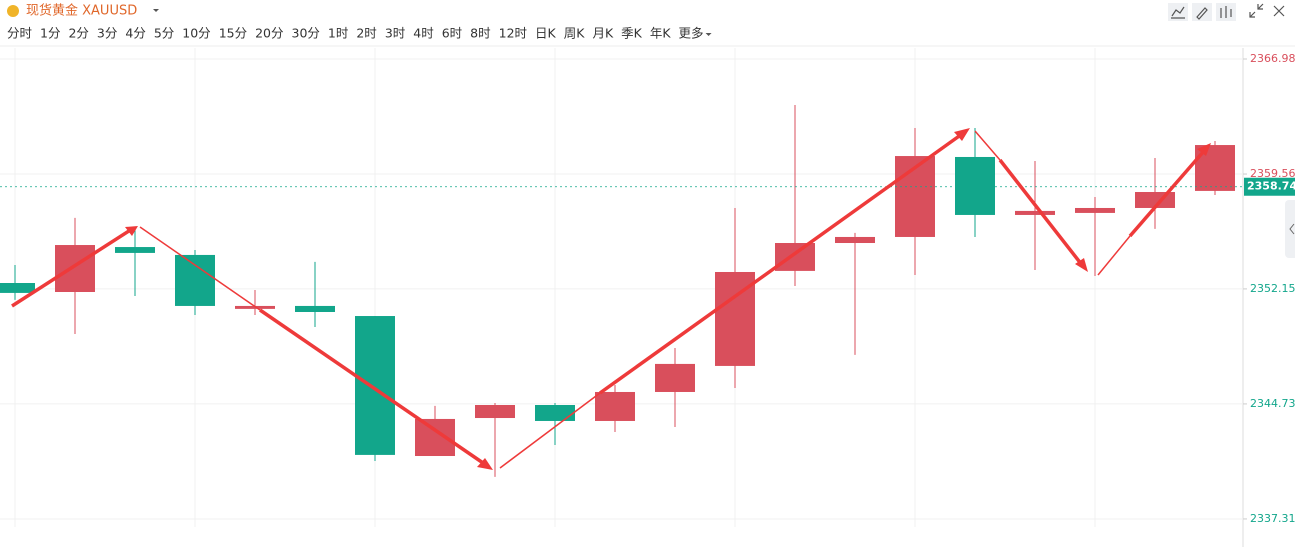 The width and height of the screenshot is (1295, 551). What do you see at coordinates (395, 33) in the screenshot?
I see `period-tab: 3时` at bounding box center [395, 33].